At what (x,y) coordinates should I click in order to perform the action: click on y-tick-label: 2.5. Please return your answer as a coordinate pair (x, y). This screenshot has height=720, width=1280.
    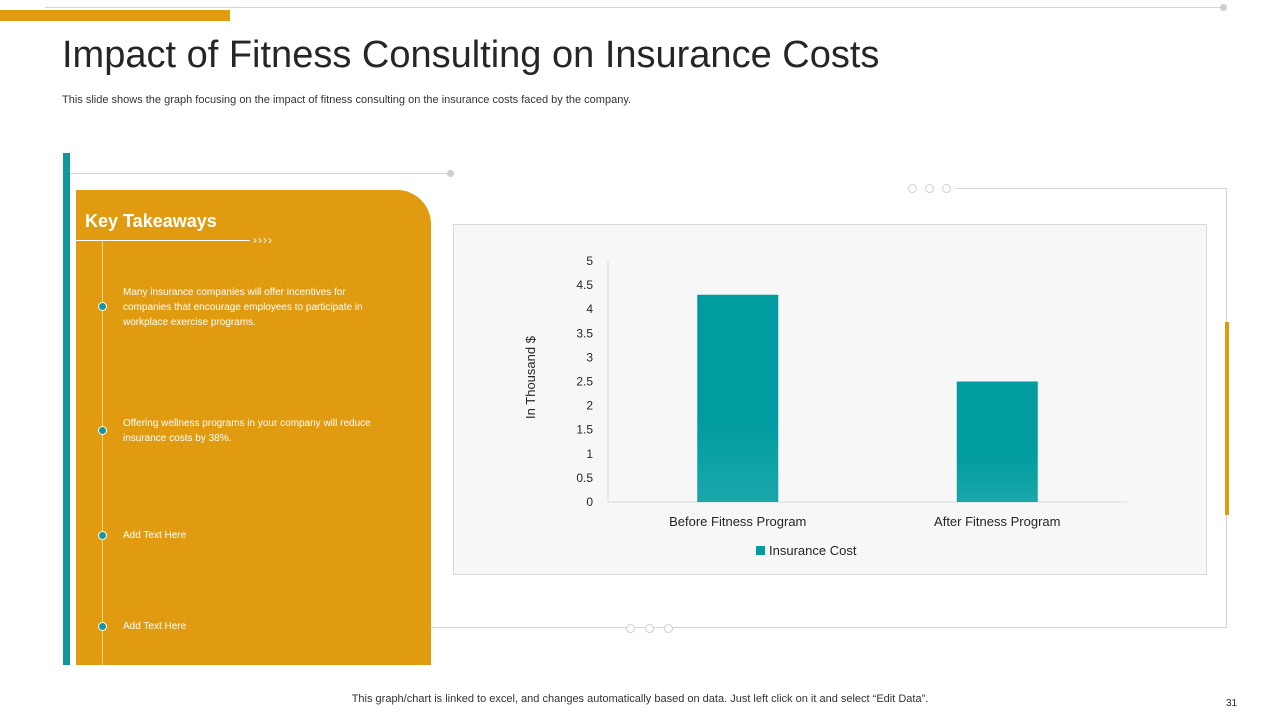
    Looking at the image, I should click on (584, 382).